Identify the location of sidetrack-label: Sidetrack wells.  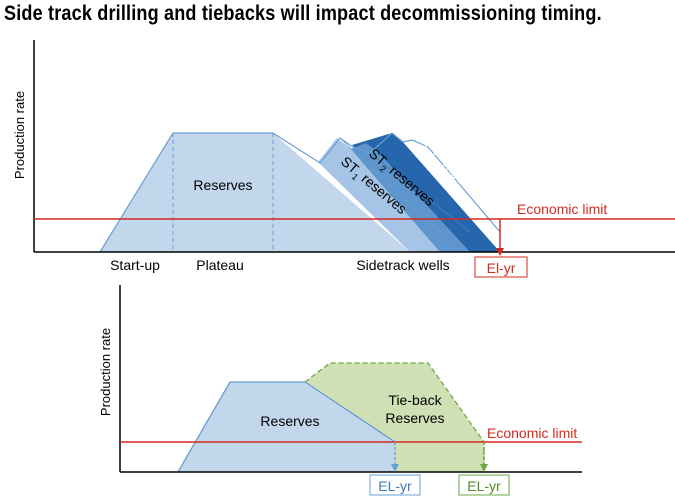
(402, 265).